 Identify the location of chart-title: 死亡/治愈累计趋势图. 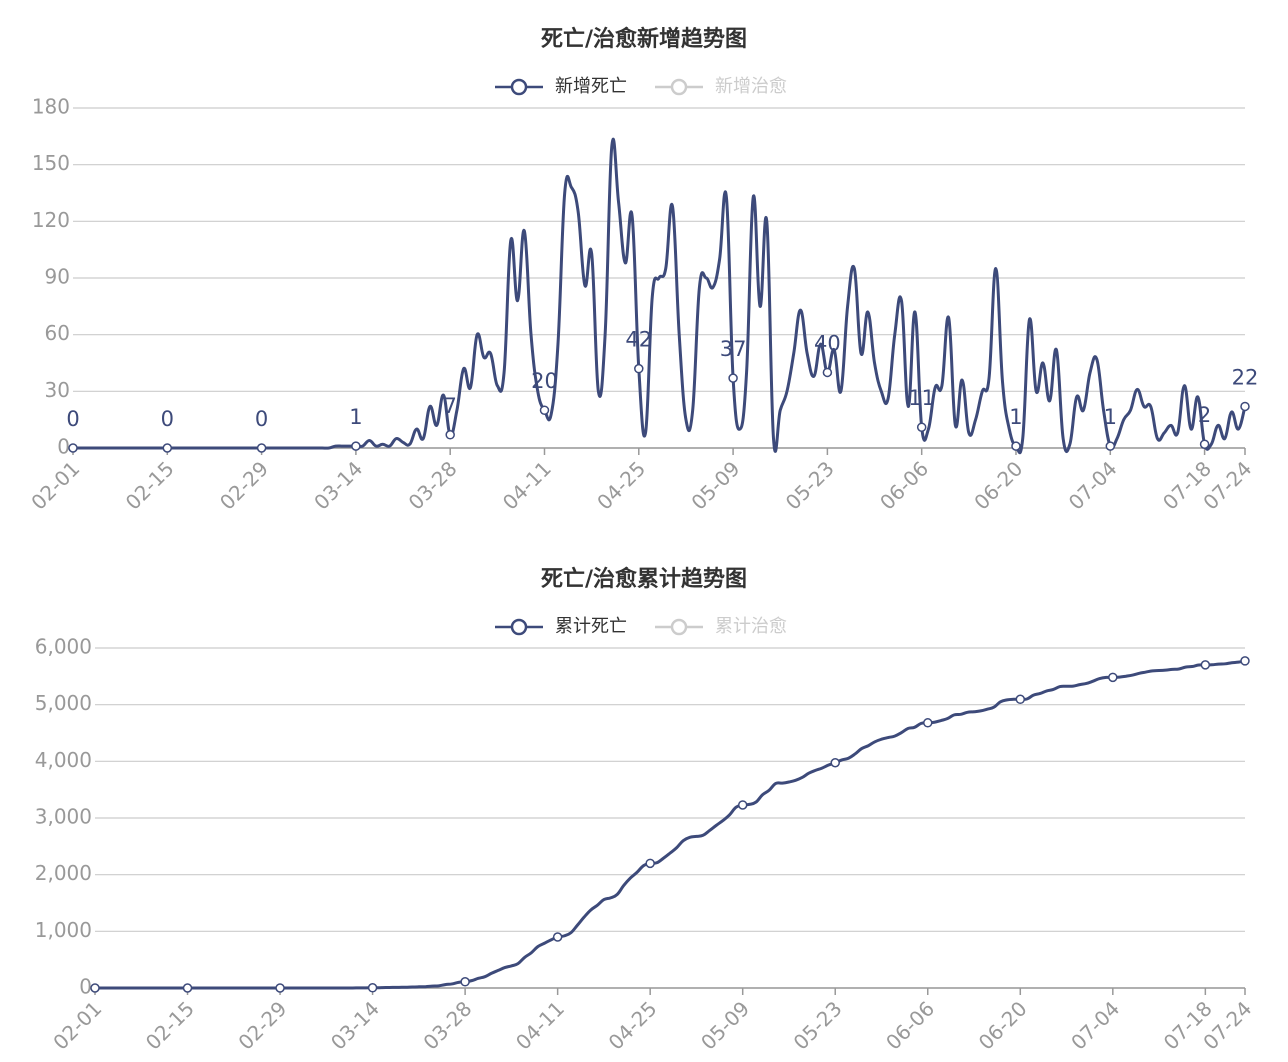
(644, 579).